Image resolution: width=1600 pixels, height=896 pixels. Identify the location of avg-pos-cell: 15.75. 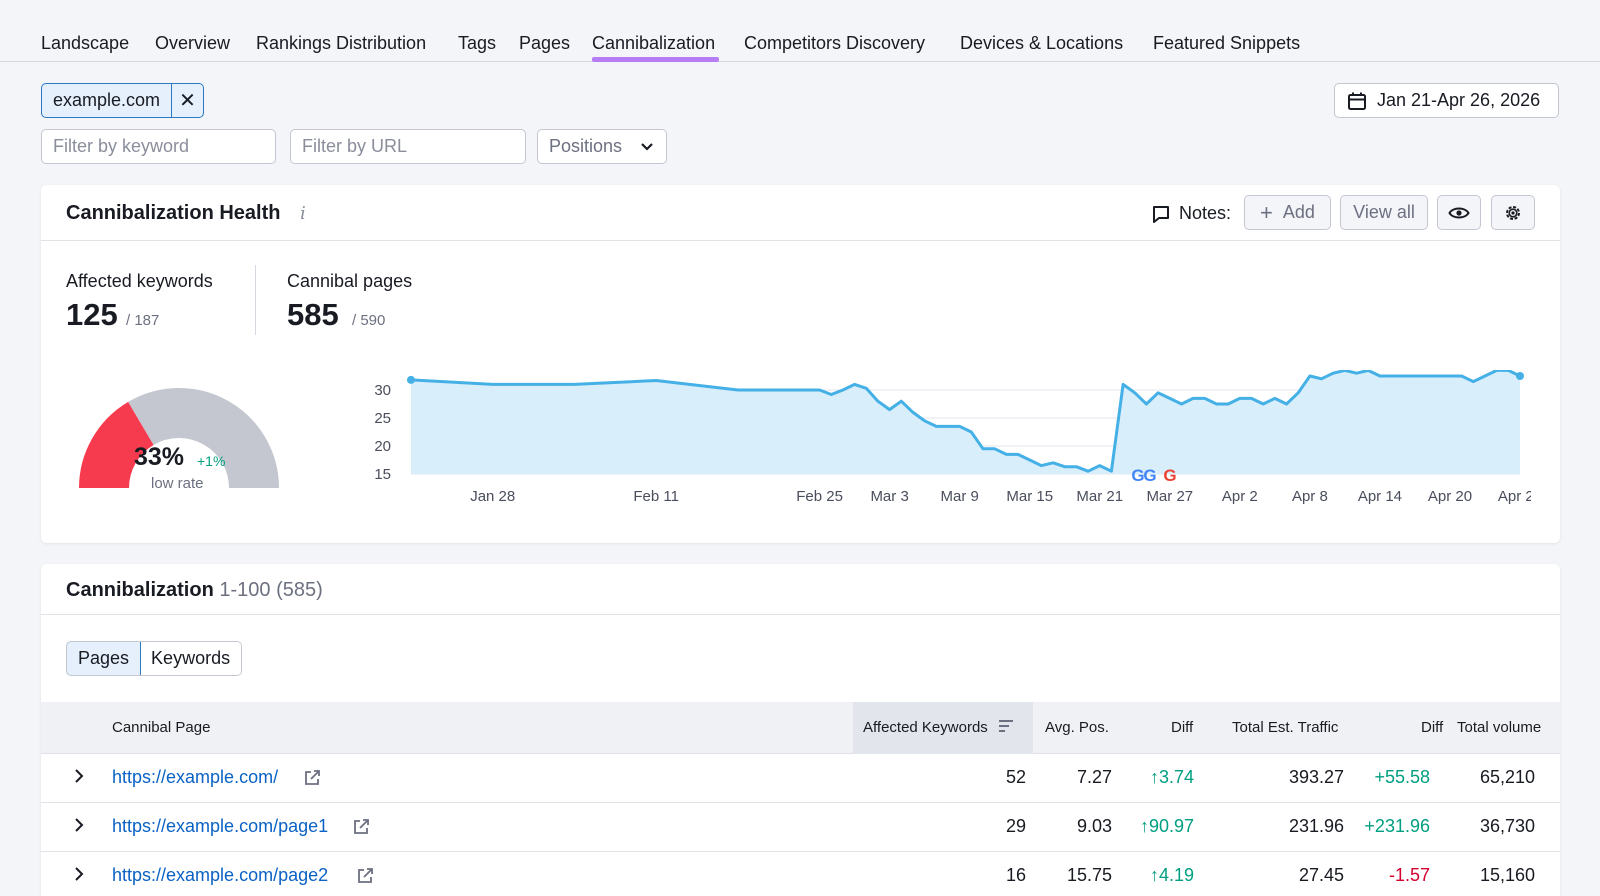
(1089, 875).